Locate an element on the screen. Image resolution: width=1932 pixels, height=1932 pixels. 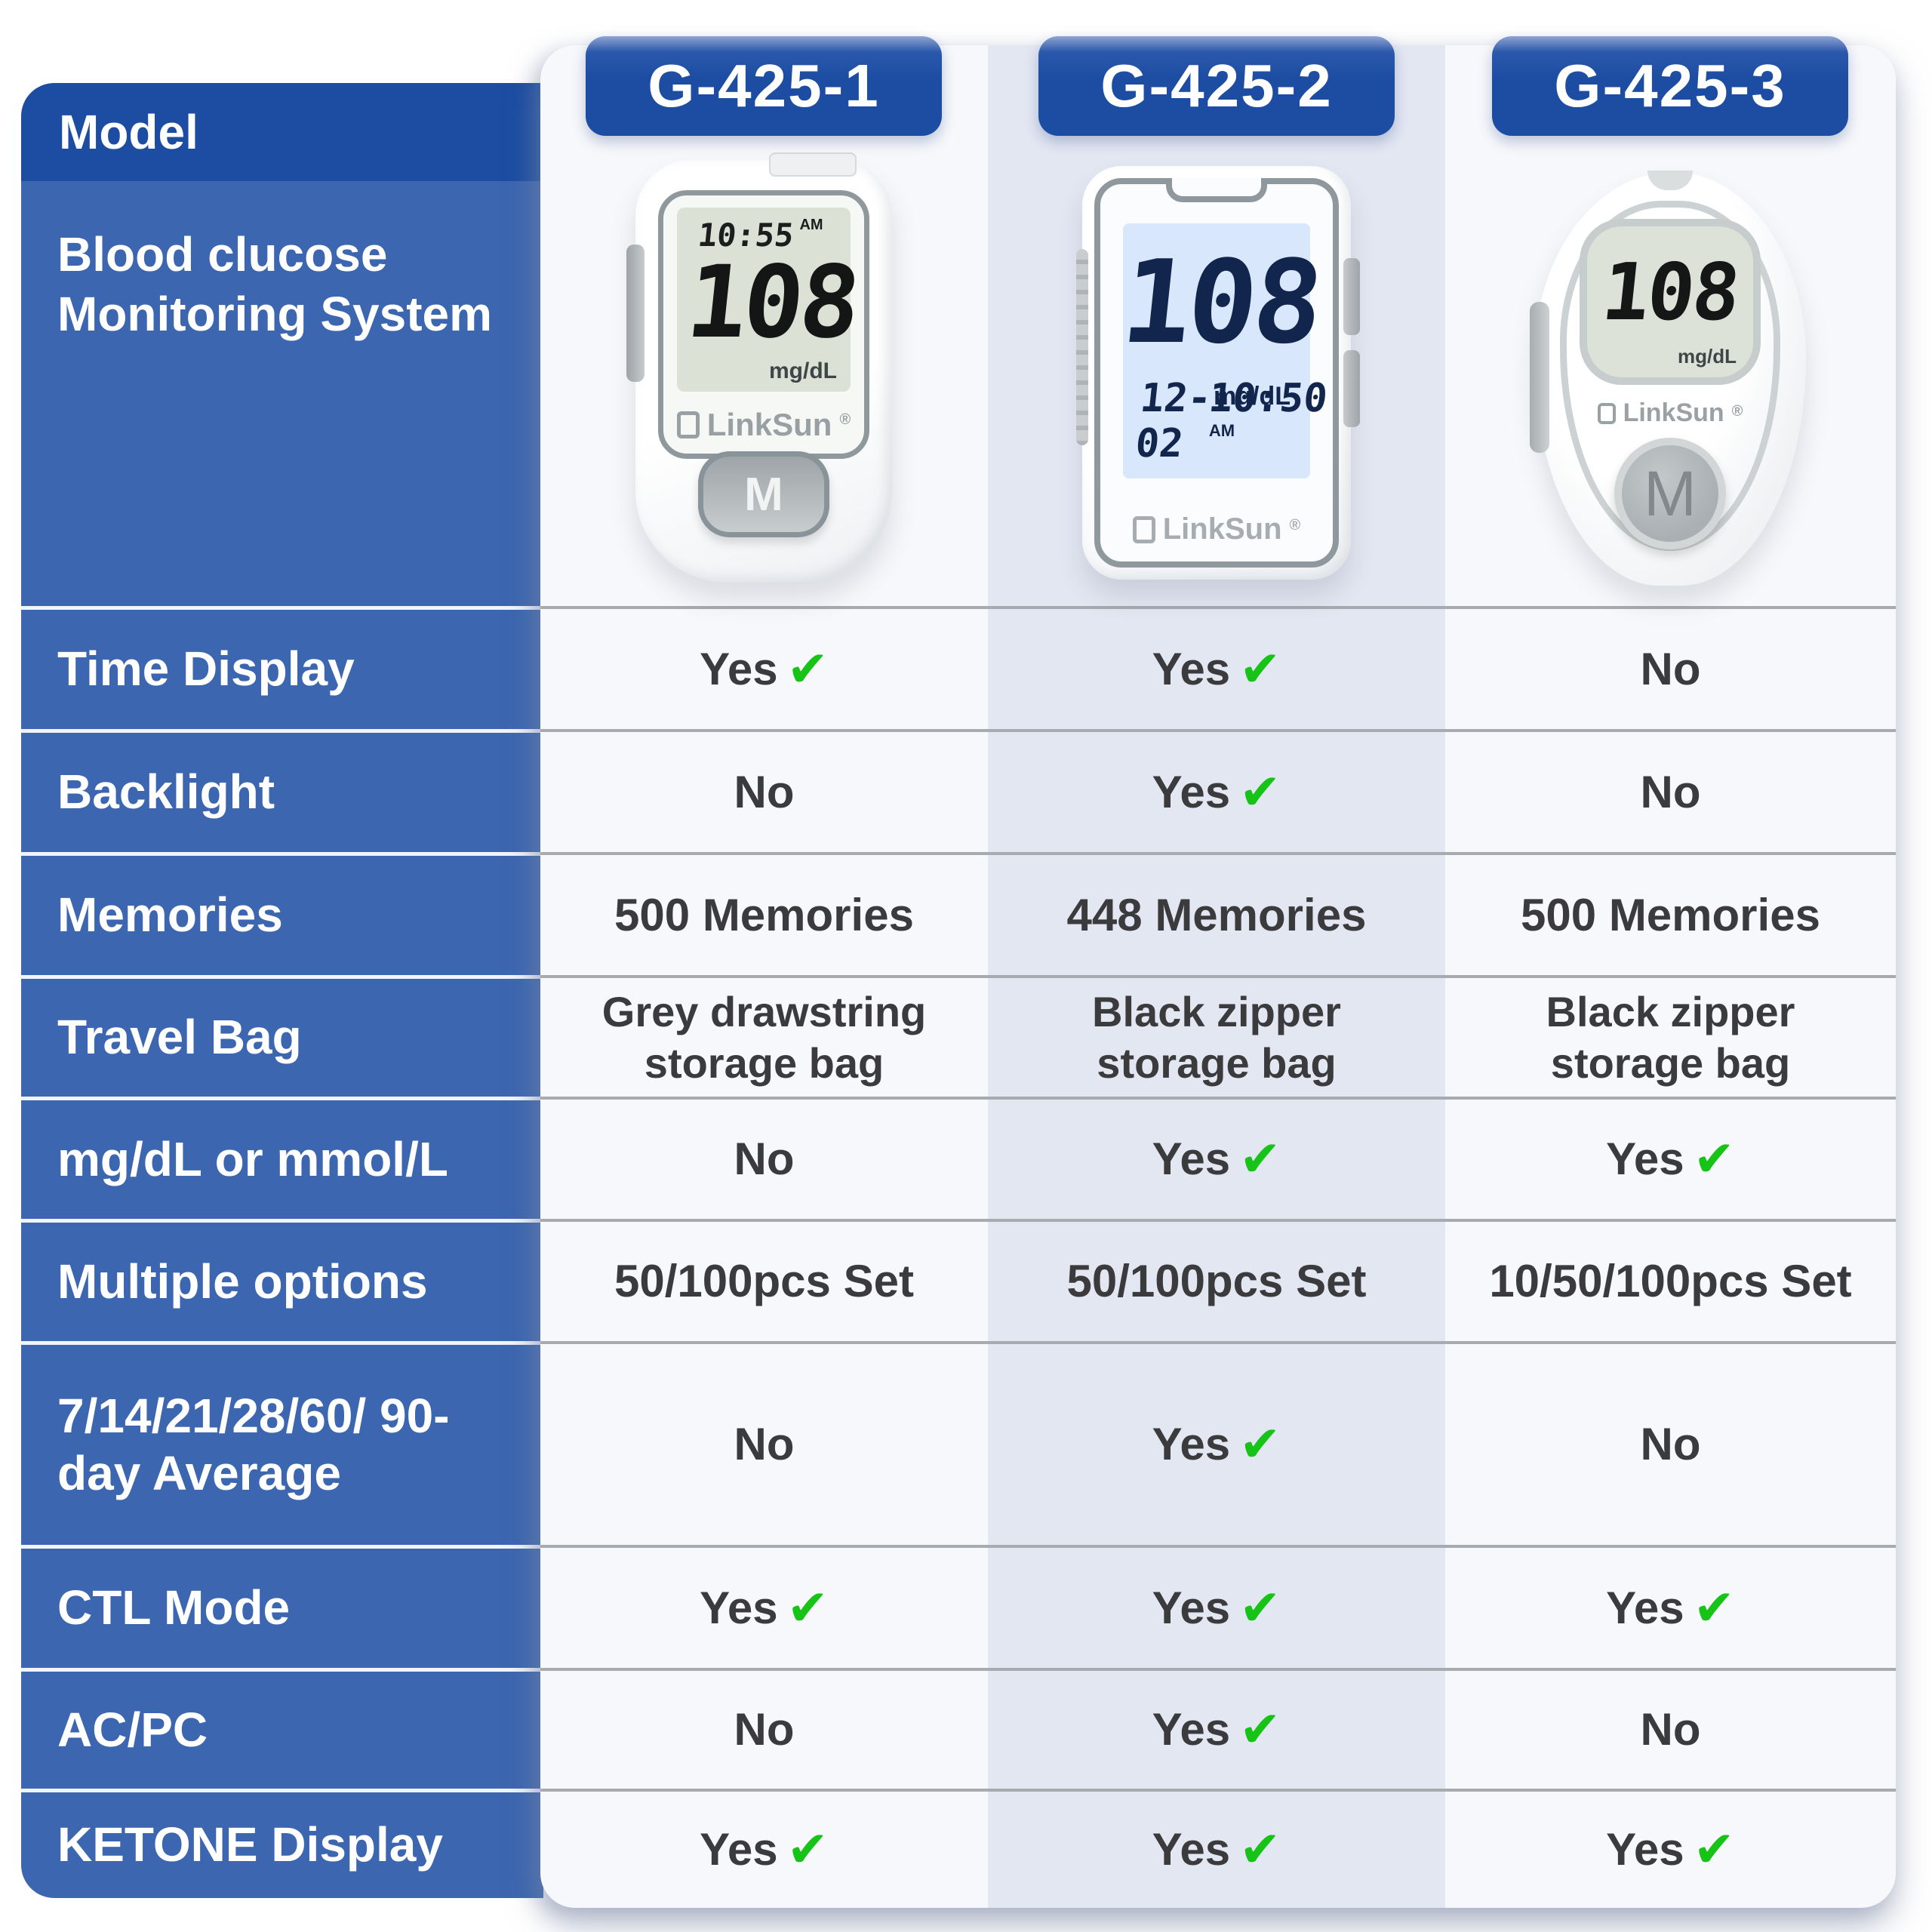
table-cell: Grey drawstring storage bag is located at coordinates (764, 1037).